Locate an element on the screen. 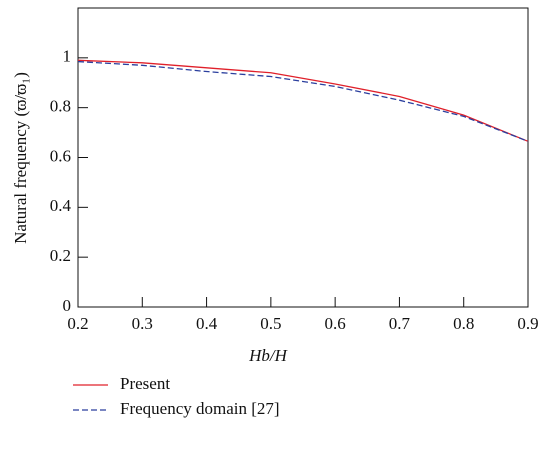  y-tick-label: 0 is located at coordinates (67, 305).